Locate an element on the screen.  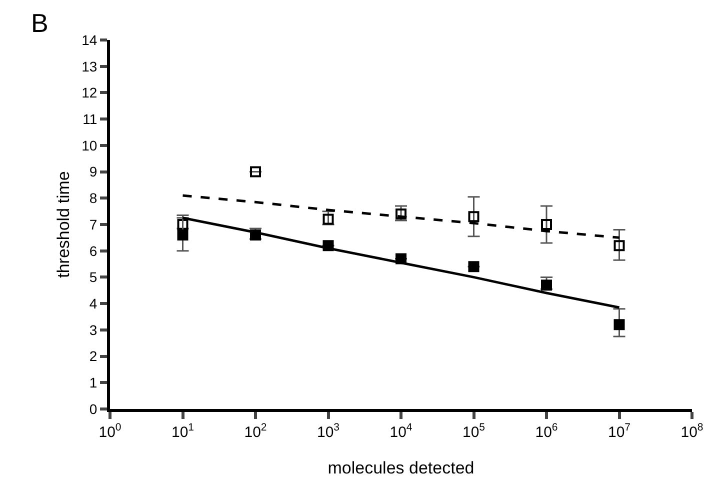
y-tick-label: 0 is located at coordinates (93, 408).